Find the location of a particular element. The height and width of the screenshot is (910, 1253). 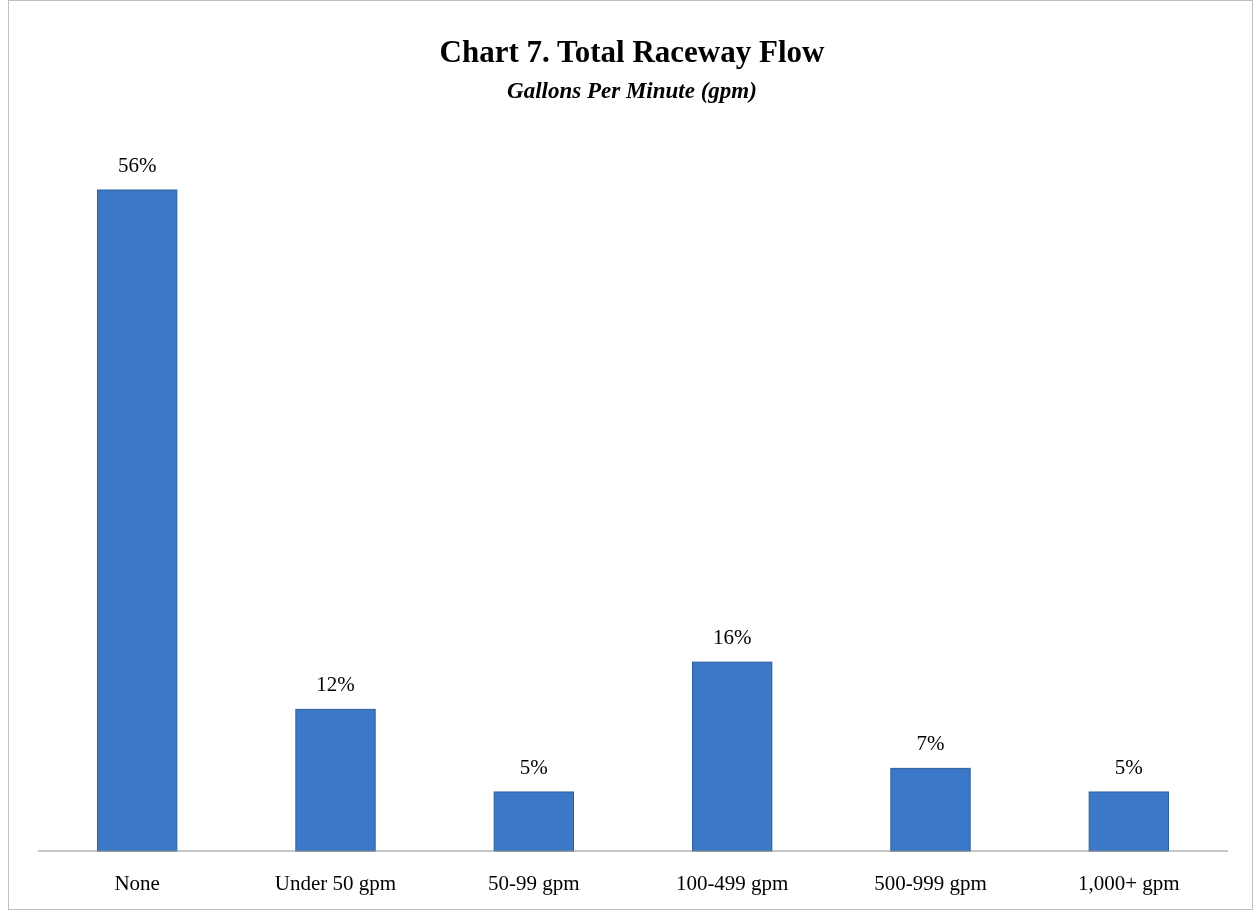

x-tick-label: 500-999 gpm is located at coordinates (930, 883).